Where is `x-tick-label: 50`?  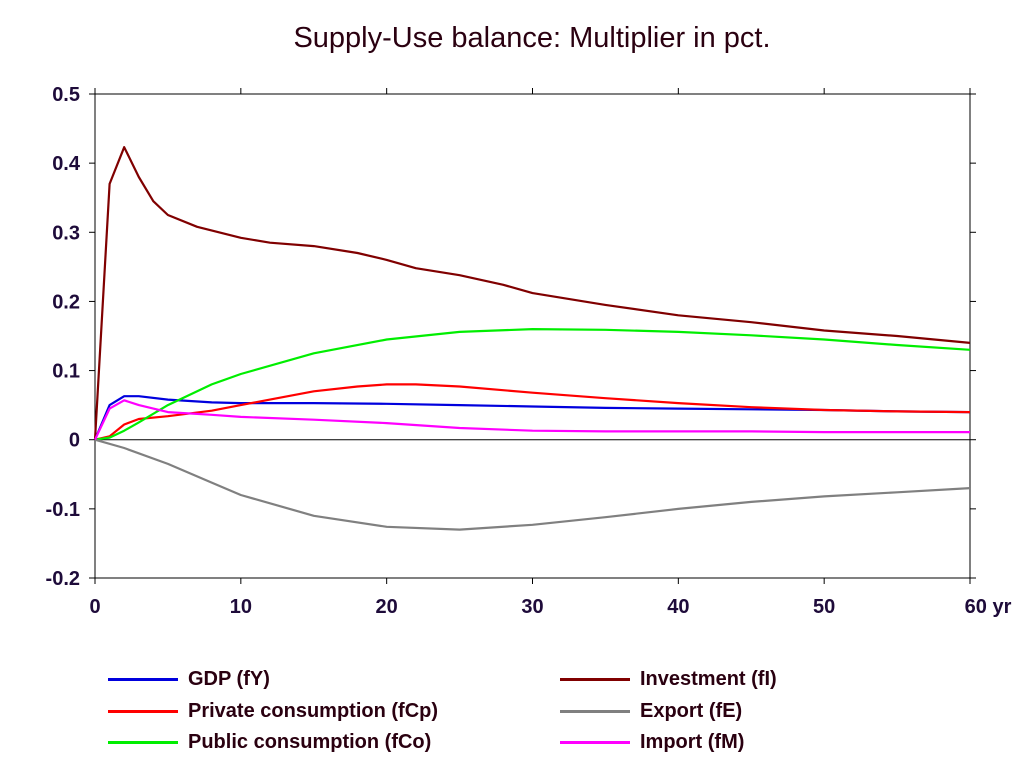 x-tick-label: 50 is located at coordinates (824, 607).